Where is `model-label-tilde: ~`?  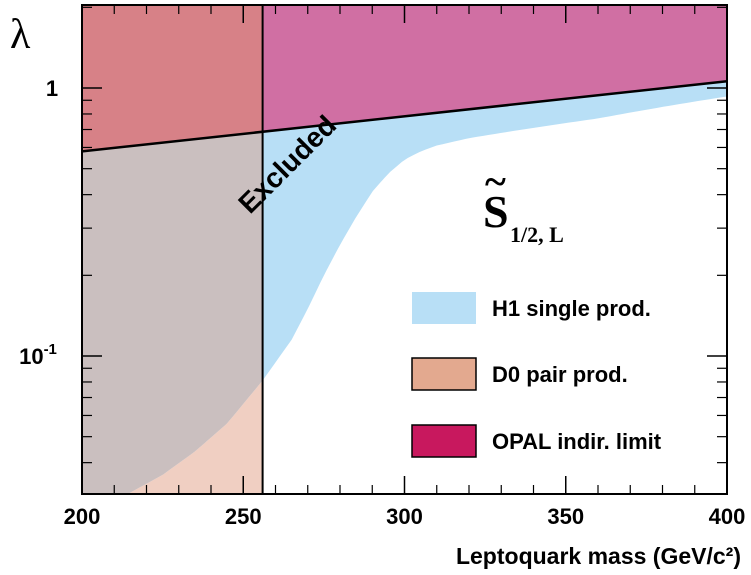 model-label-tilde: ~ is located at coordinates (495, 181).